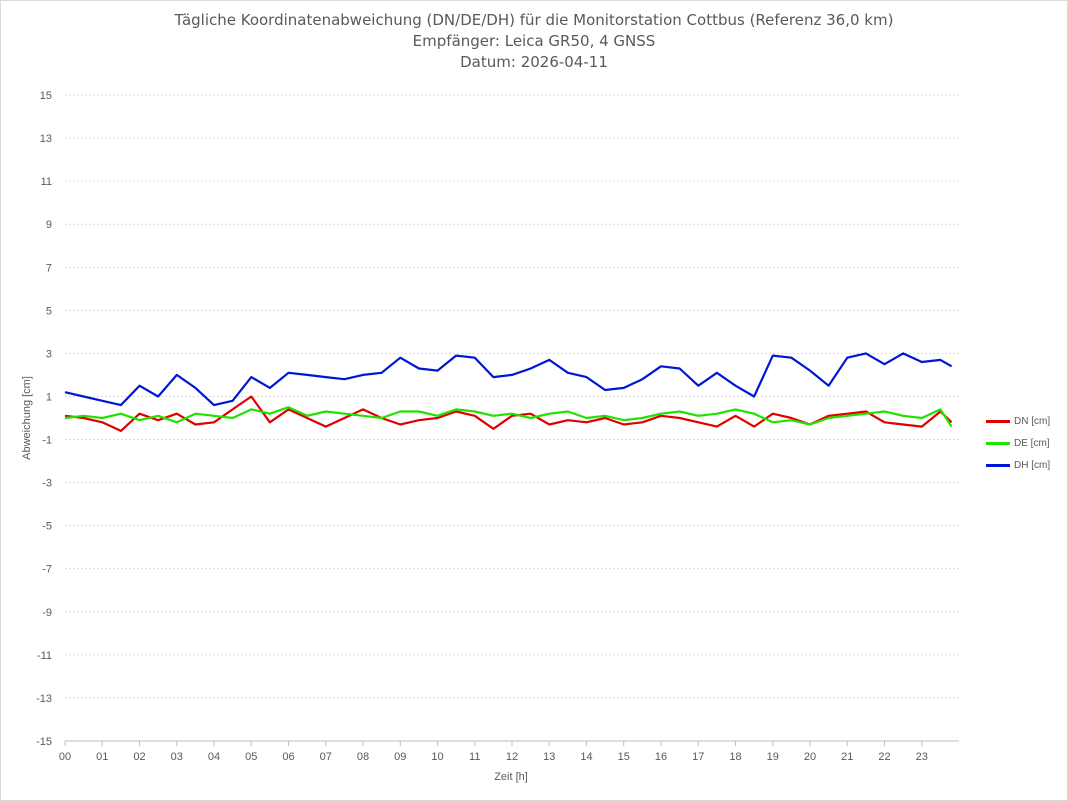 The height and width of the screenshot is (801, 1068). What do you see at coordinates (47, 613) in the screenshot?
I see `y-tick-label: -9` at bounding box center [47, 613].